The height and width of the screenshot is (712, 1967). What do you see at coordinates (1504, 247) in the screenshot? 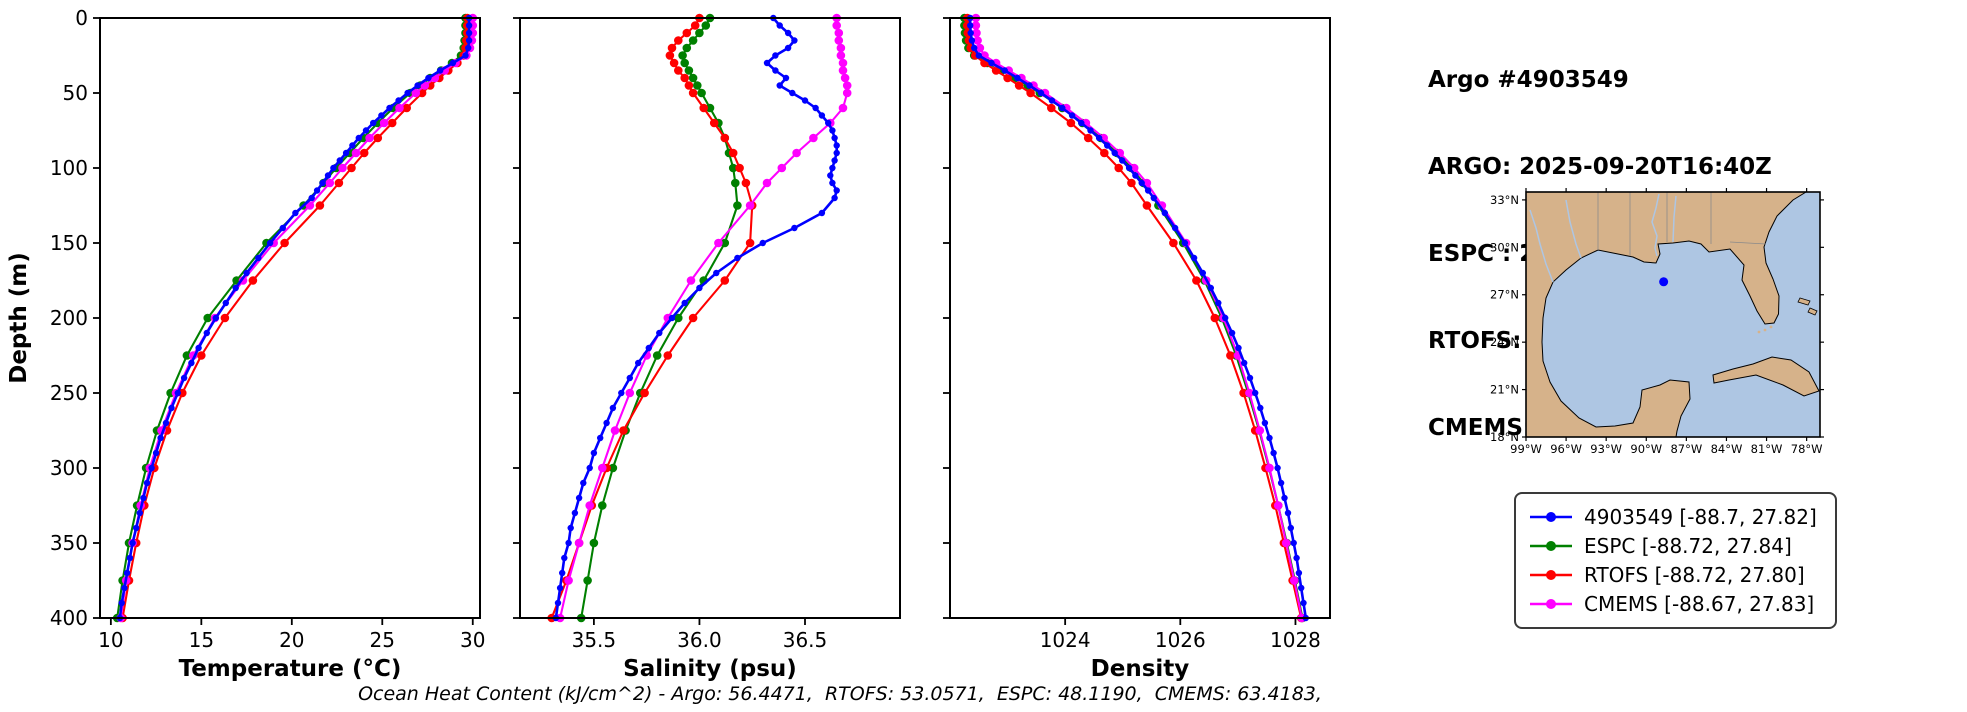
I see `map-lat-tick-label: 30°N` at bounding box center [1504, 247].